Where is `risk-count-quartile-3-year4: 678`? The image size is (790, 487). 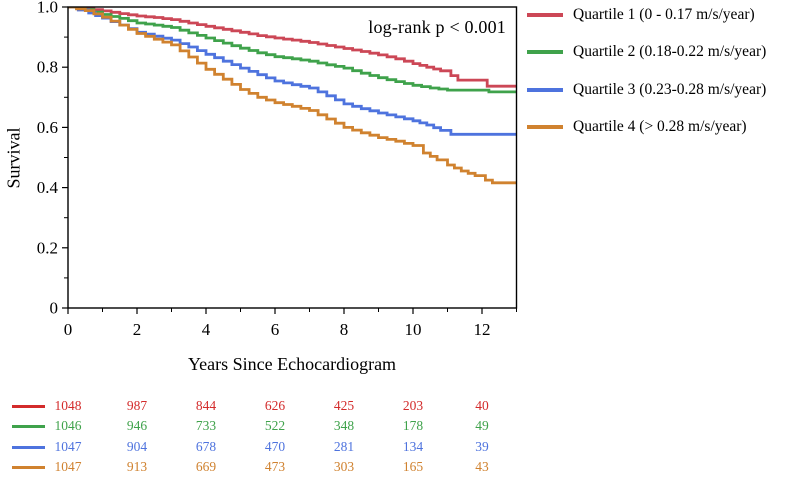 risk-count-quartile-3-year4: 678 is located at coordinates (206, 446).